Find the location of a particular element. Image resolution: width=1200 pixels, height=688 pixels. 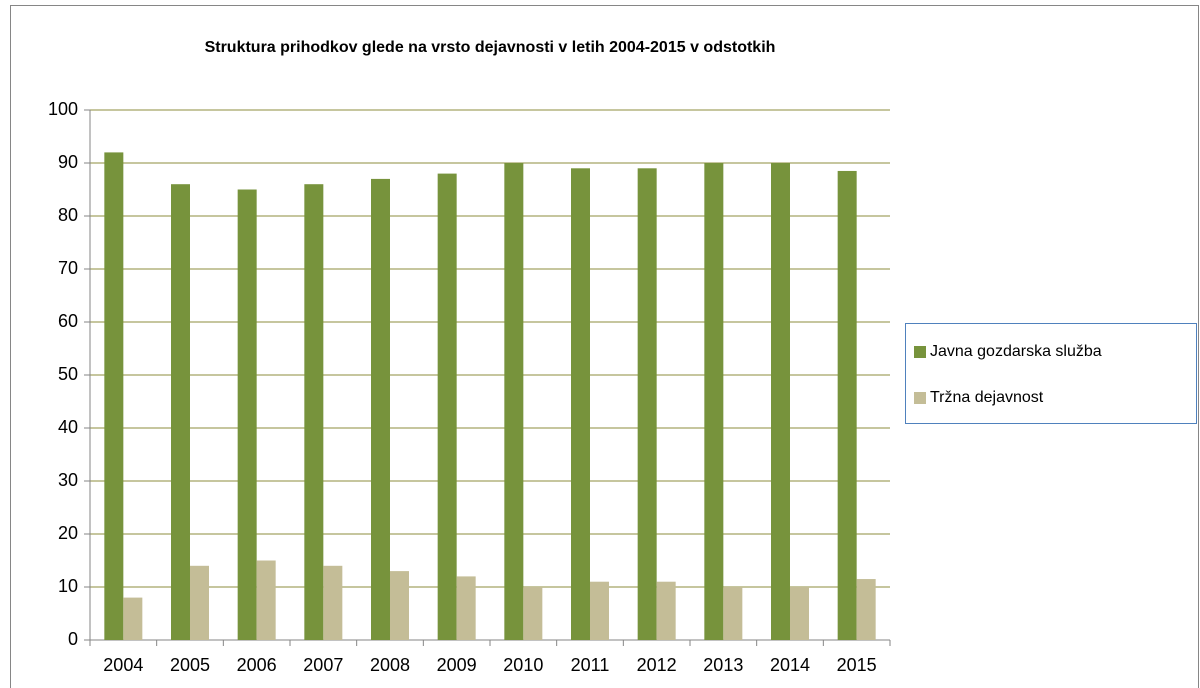

y-tick-label: 70 is located at coordinates (68, 268).